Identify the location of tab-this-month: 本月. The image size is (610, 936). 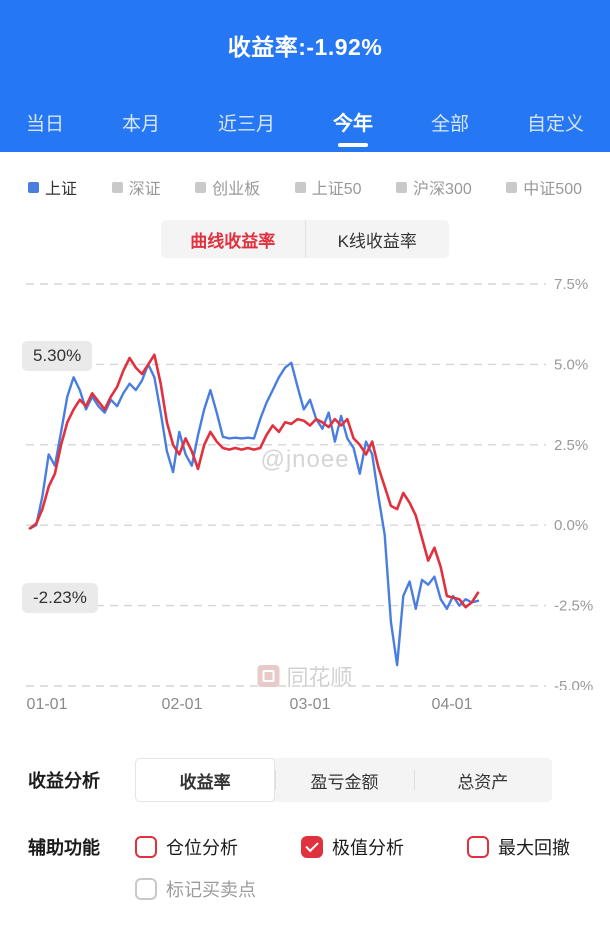
(141, 130).